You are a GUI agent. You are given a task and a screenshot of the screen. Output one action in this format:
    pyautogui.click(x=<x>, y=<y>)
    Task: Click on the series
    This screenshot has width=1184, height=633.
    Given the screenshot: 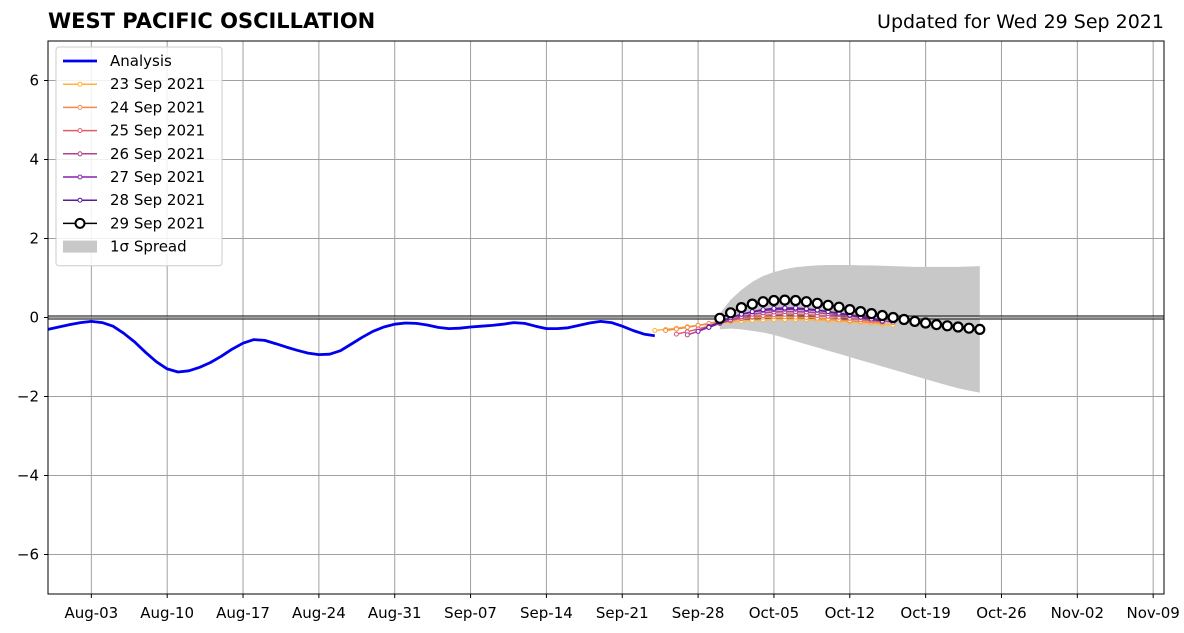 What is the action you would take?
    pyautogui.click(x=516, y=334)
    